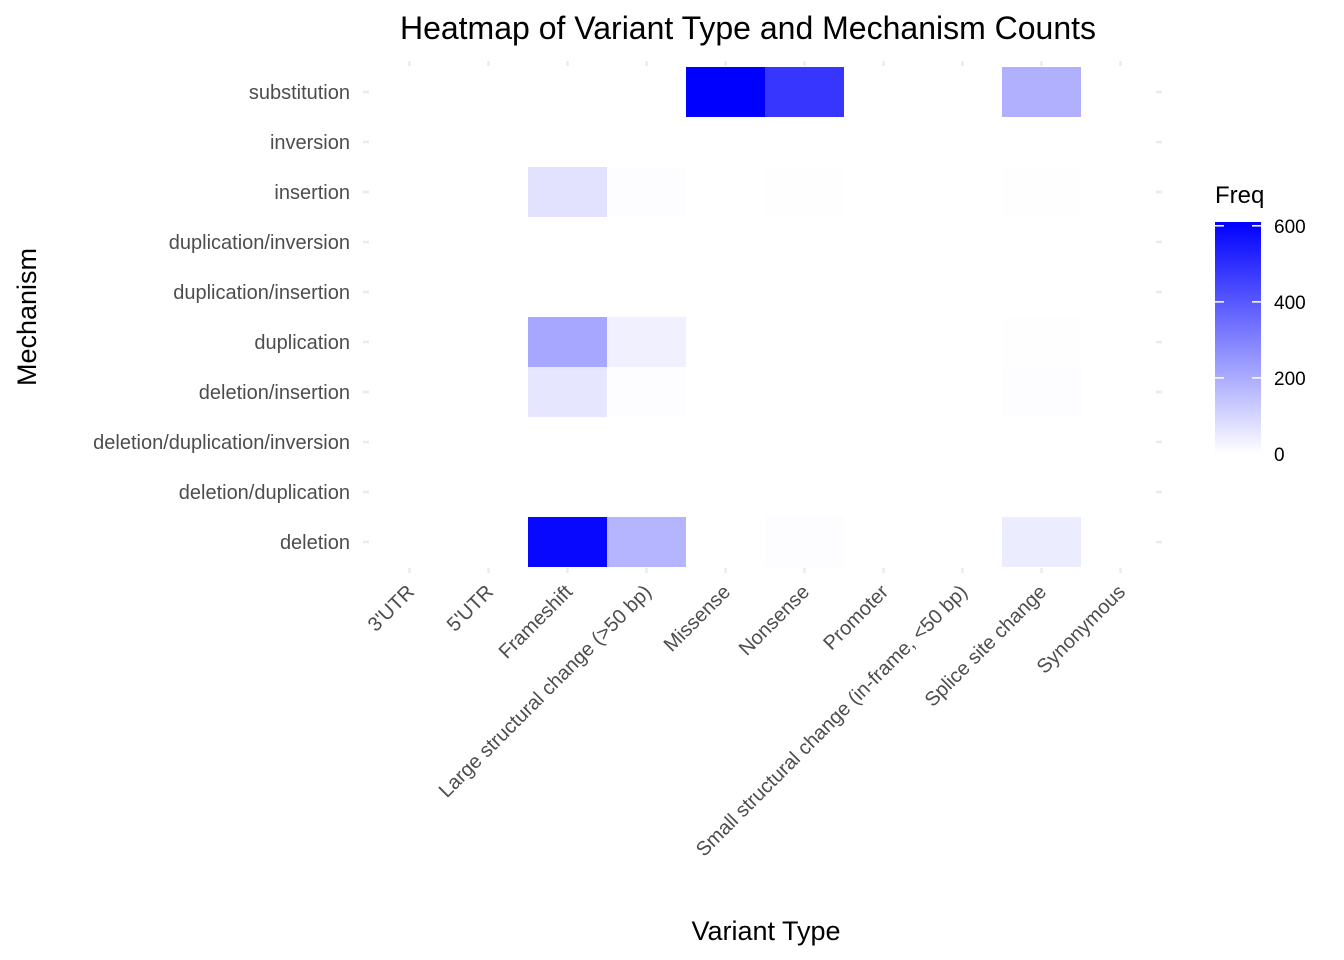 Image resolution: width=1344 pixels, height=960 pixels. I want to click on y-tick-label-insertion: insertion, so click(312, 193).